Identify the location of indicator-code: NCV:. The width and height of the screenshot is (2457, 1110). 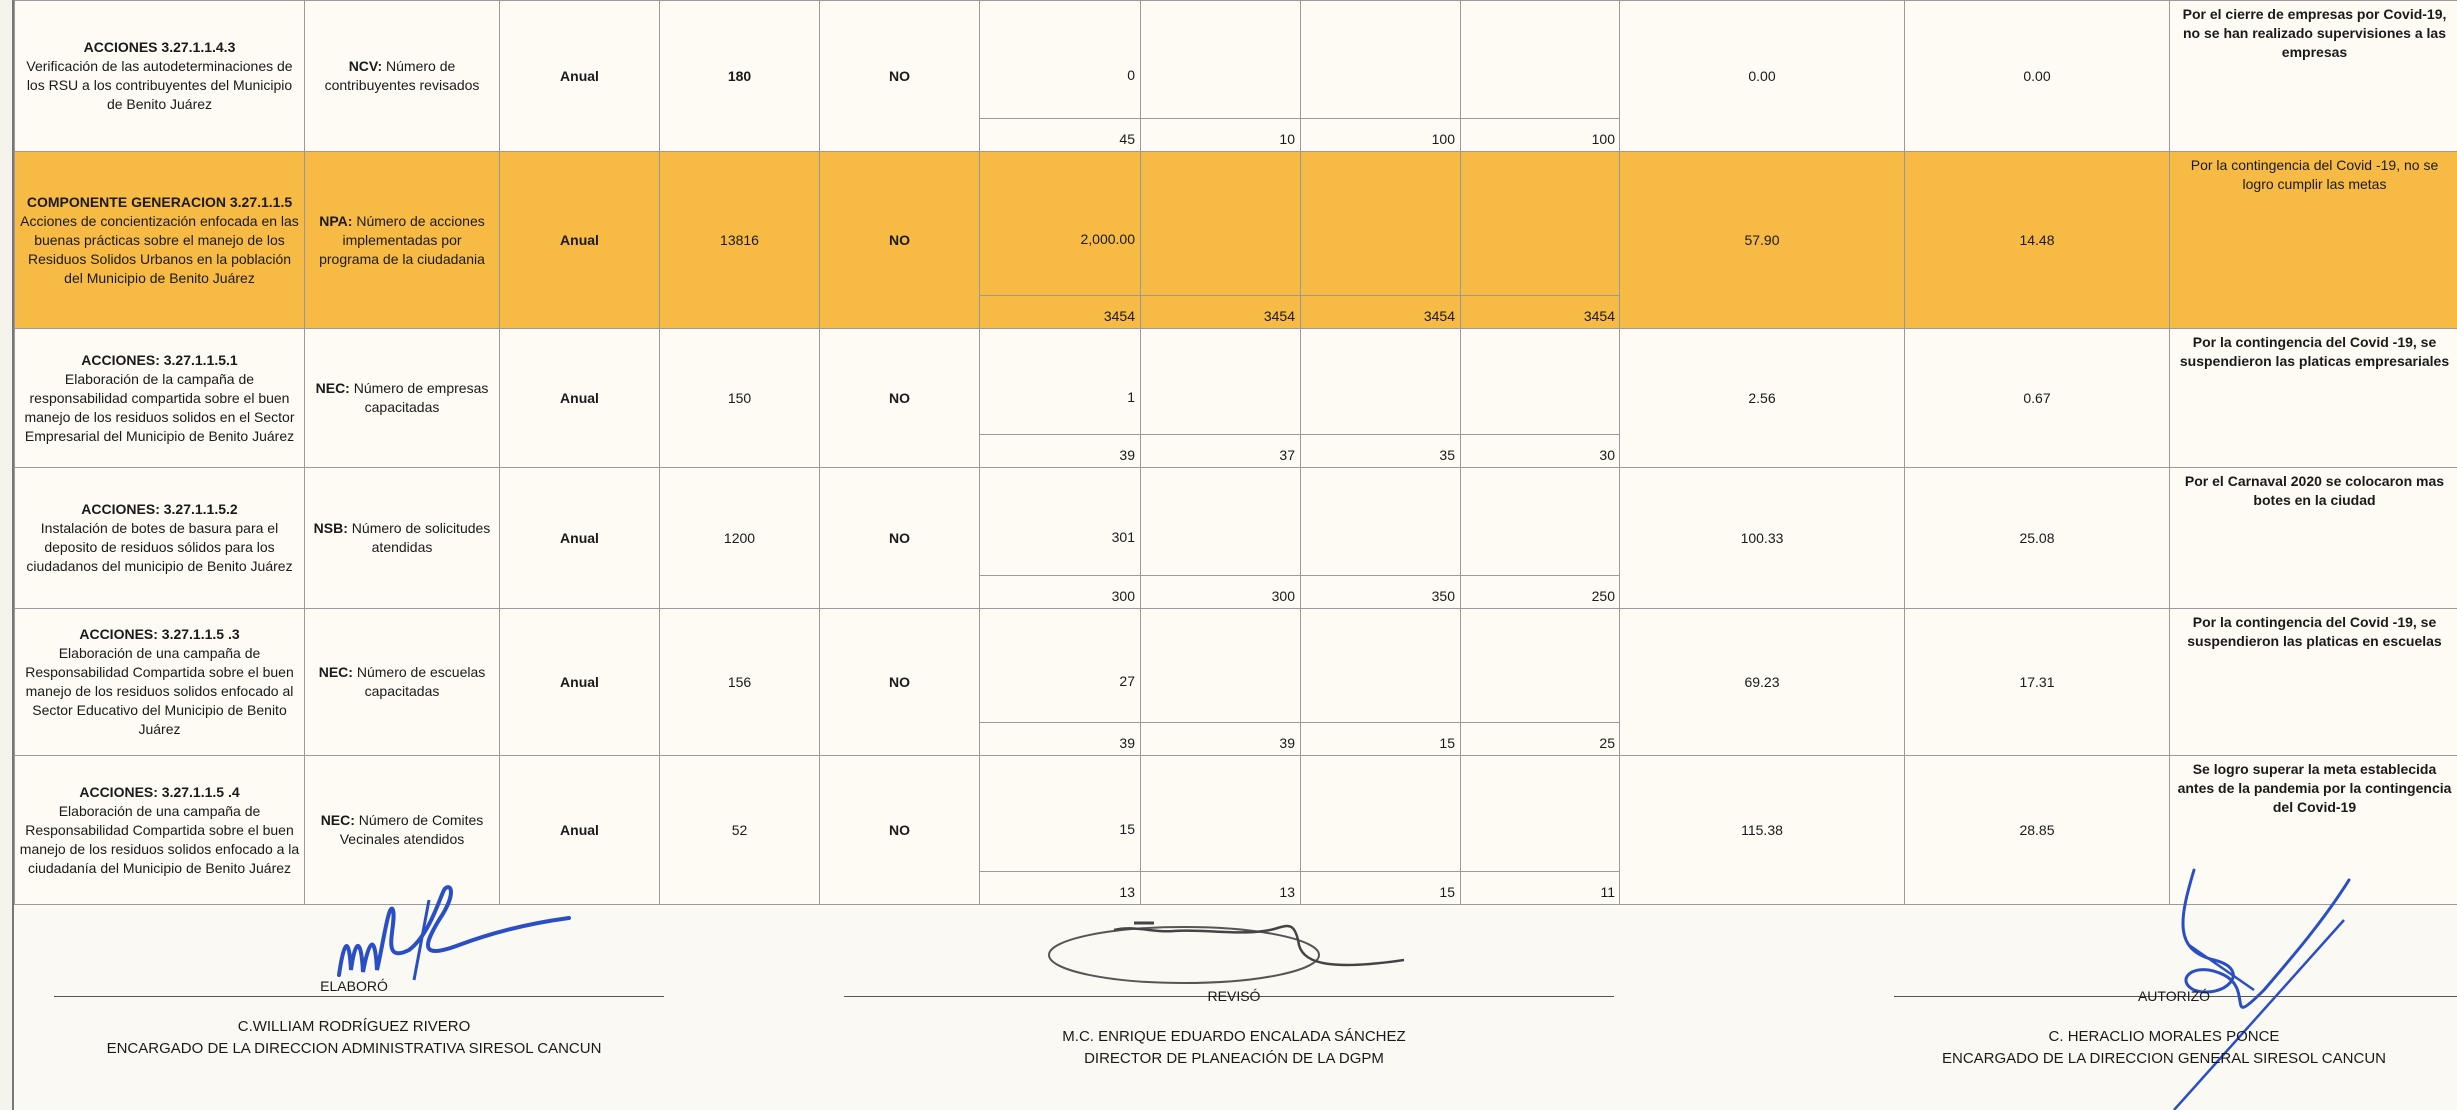
(365, 66).